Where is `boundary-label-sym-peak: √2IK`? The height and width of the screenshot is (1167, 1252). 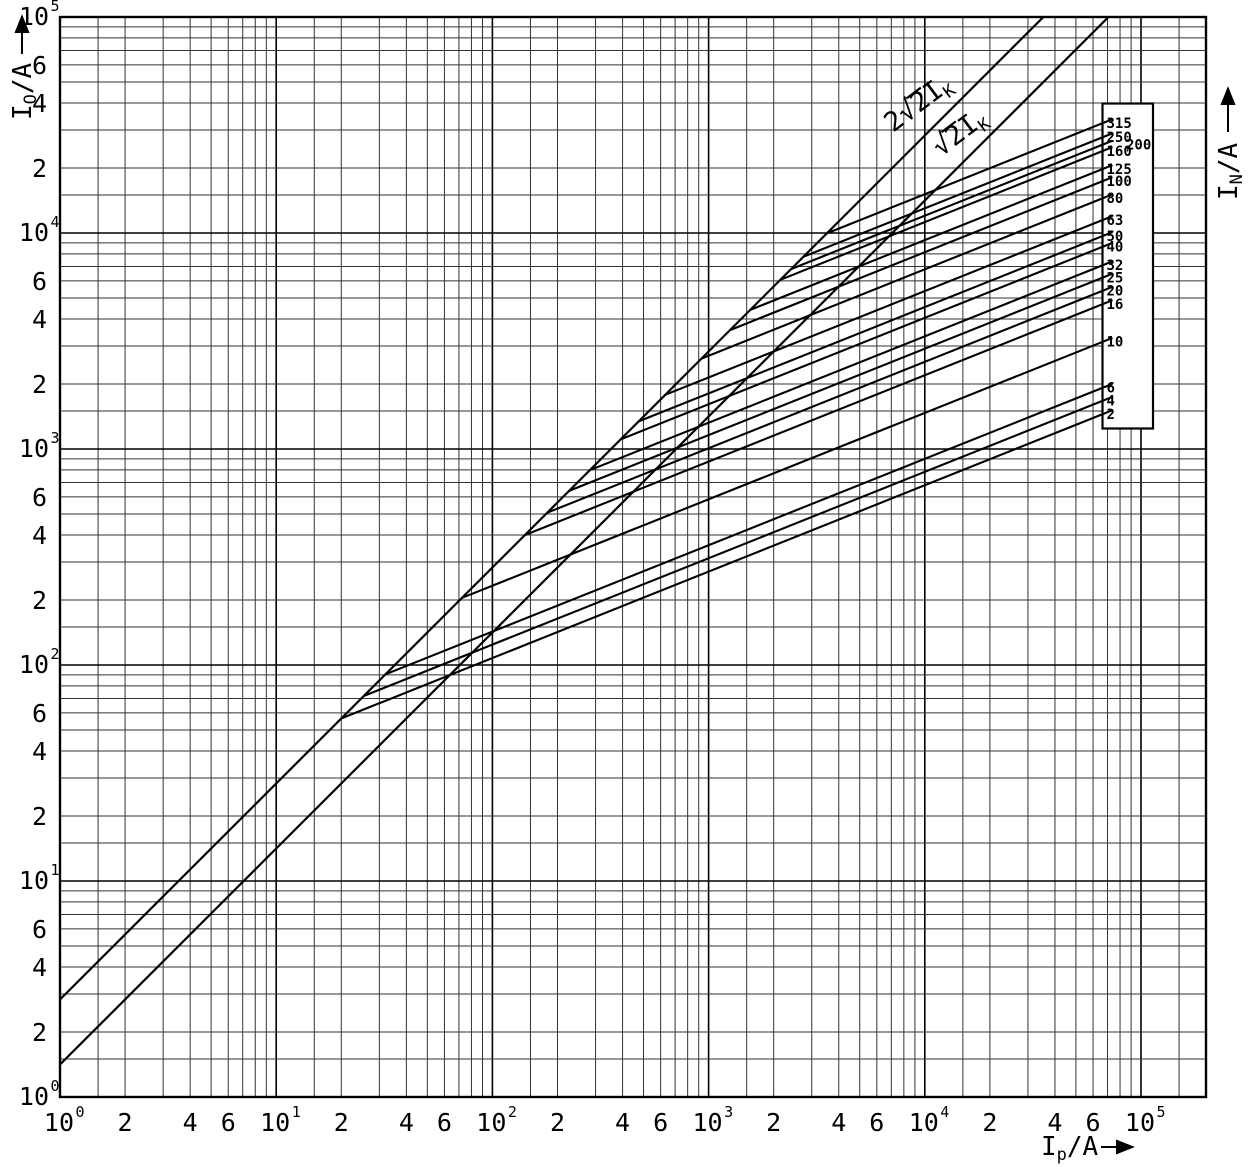
boundary-label-sym-peak: √2IK is located at coordinates (961, 134).